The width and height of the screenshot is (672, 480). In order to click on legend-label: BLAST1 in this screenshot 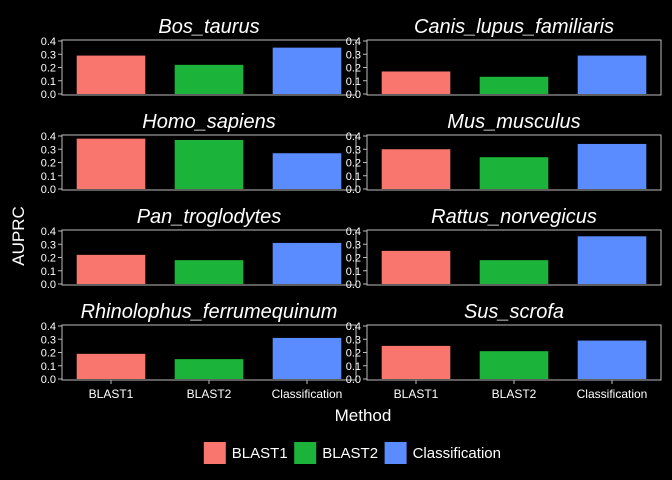, I will do `click(260, 453)`.